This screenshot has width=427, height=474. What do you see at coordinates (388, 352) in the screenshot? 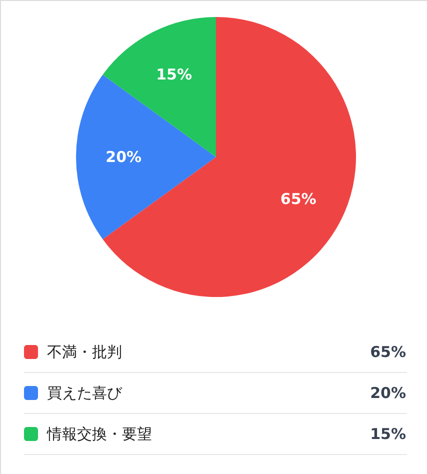
I see `text: 65%` at bounding box center [388, 352].